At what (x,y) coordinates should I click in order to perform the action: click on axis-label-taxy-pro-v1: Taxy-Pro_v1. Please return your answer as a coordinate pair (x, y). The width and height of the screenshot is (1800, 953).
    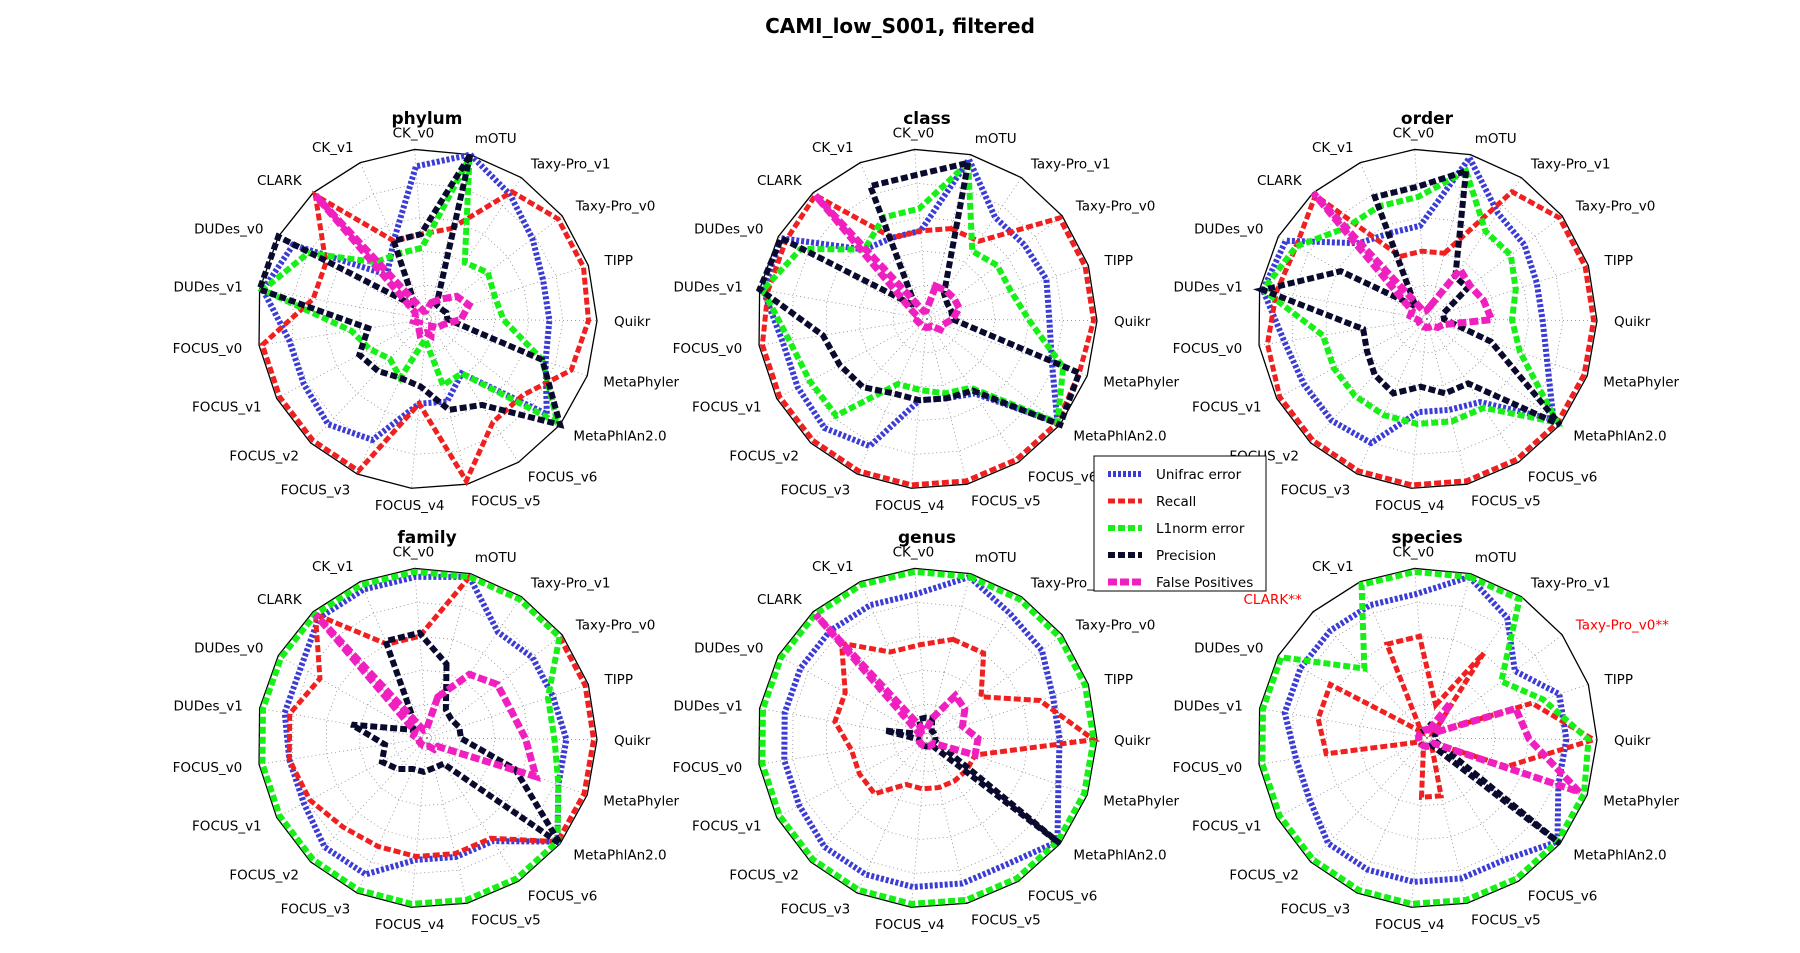
    Looking at the image, I should click on (1070, 164).